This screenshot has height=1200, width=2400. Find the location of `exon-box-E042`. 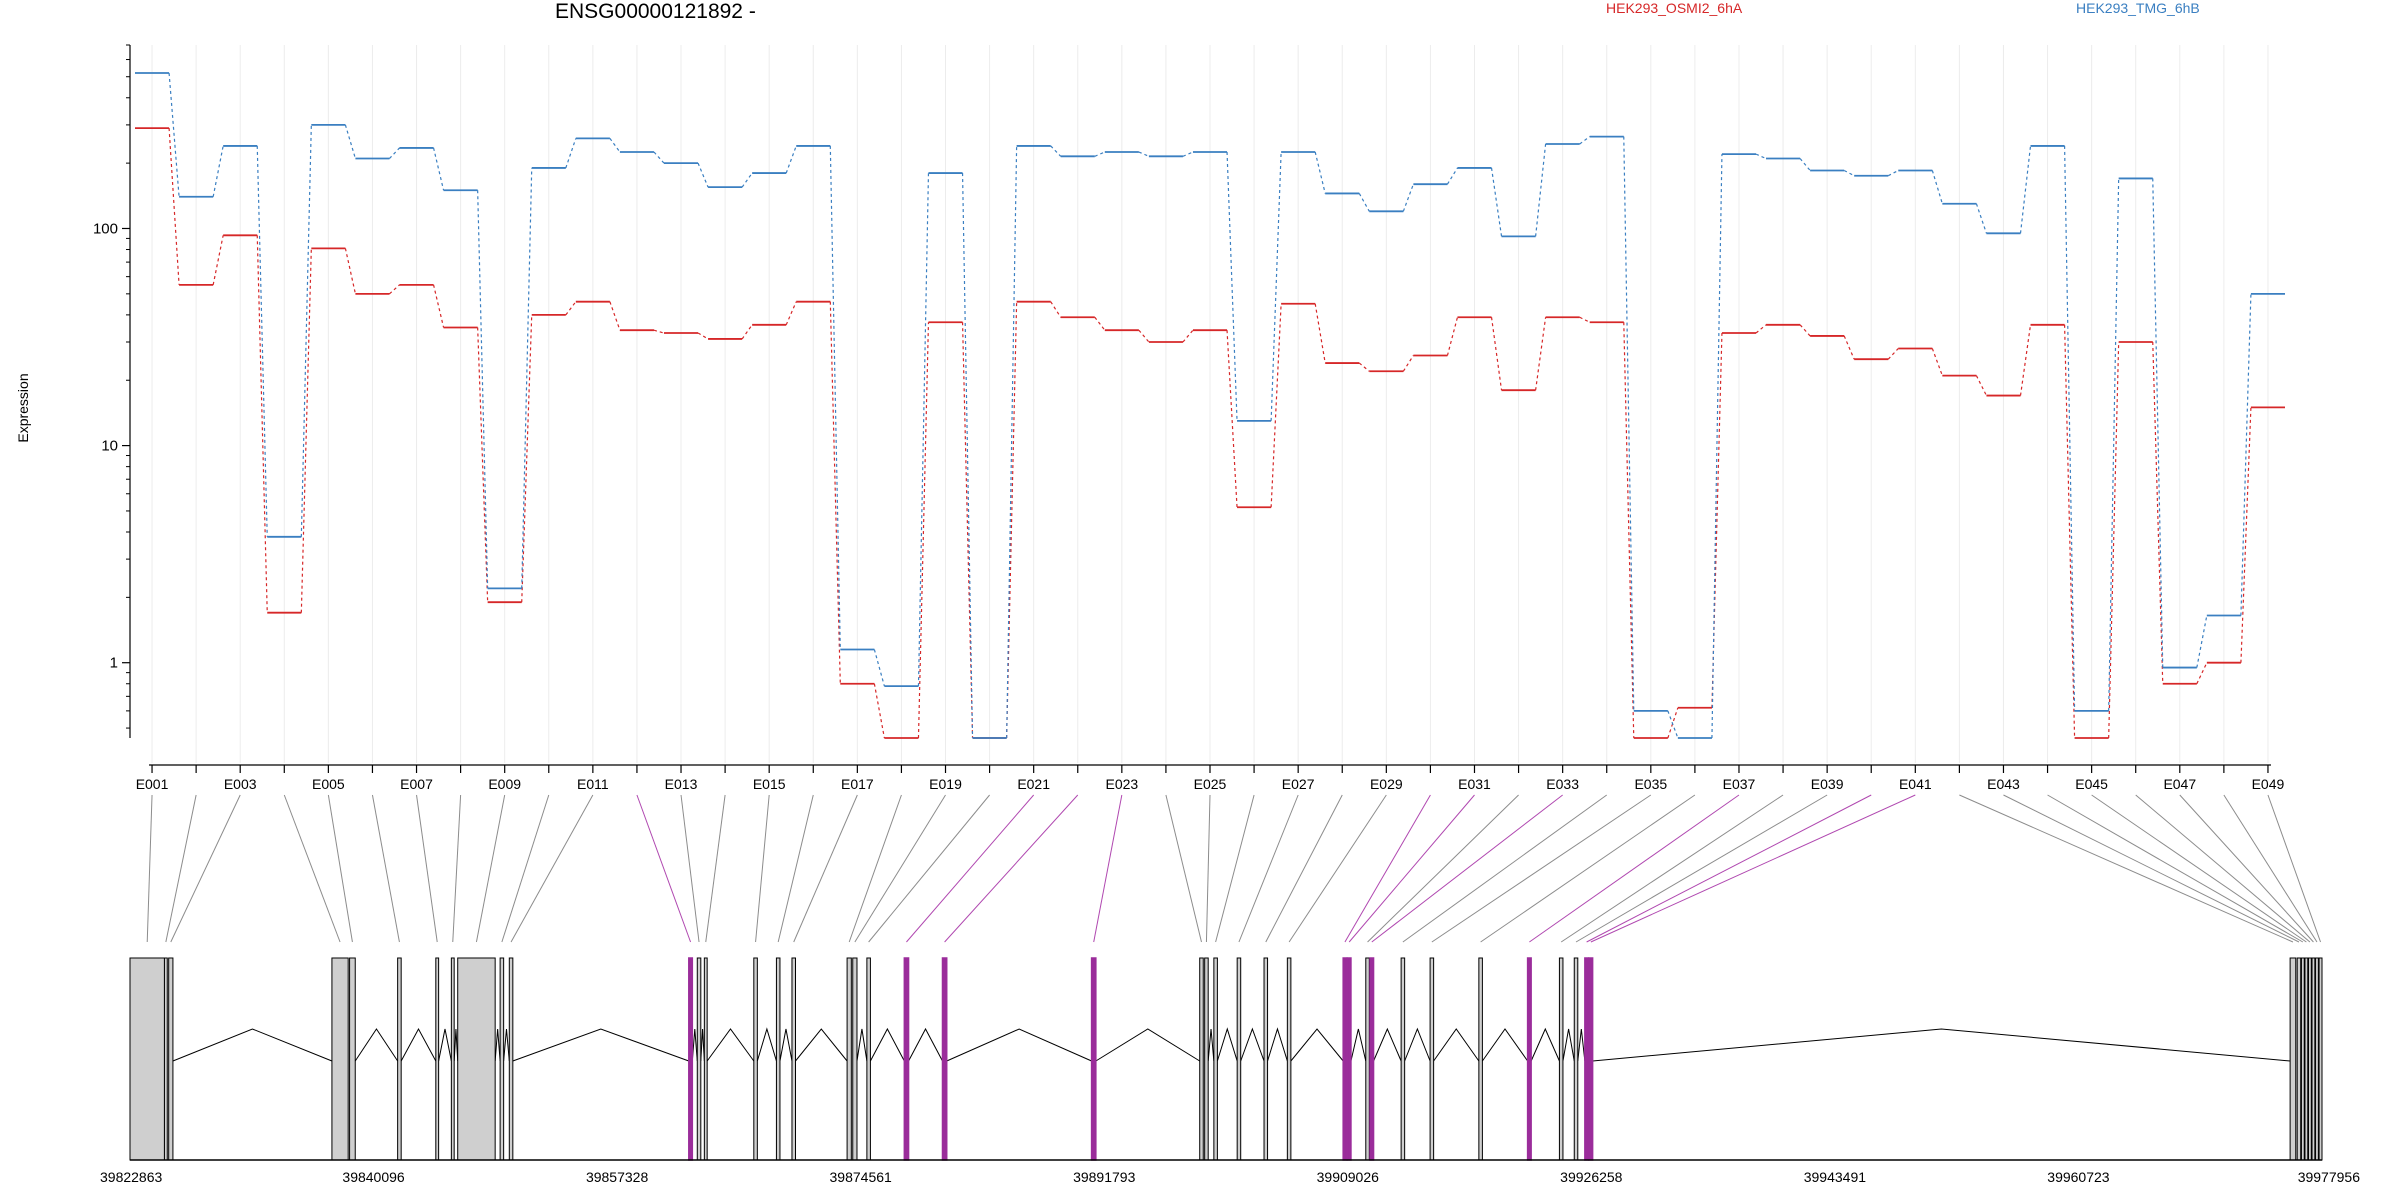

exon-box-E042 is located at coordinates (2293, 1059).